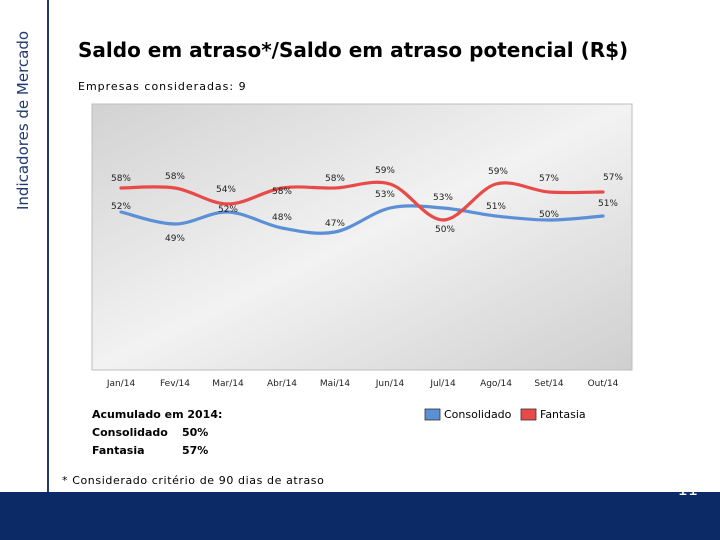  What do you see at coordinates (228, 384) in the screenshot?
I see `x-tick-label: Mar/14` at bounding box center [228, 384].